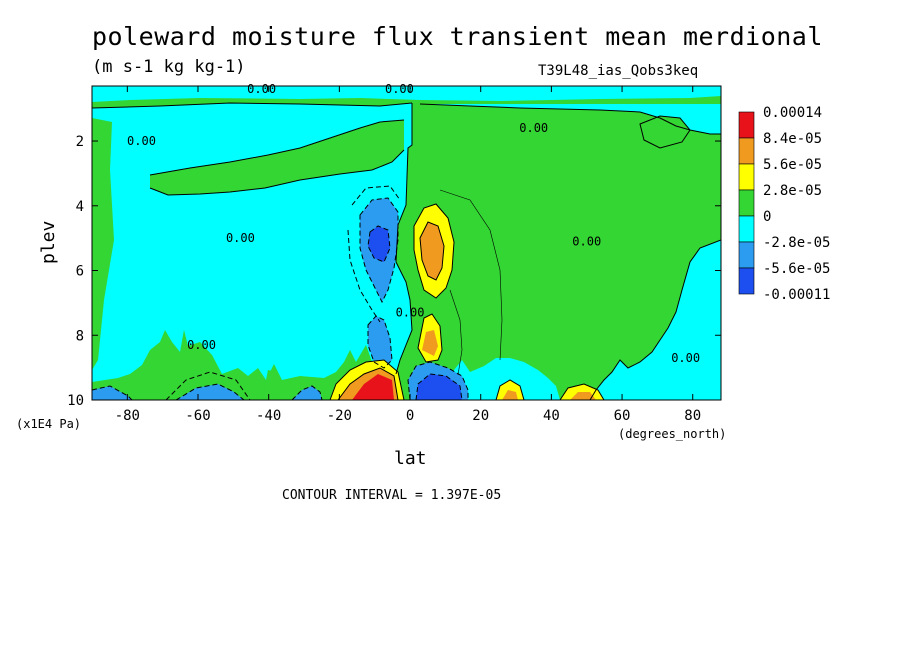 The image size is (904, 654). Describe the element at coordinates (432, 251) in the screenshot. I see `region-orange-north-upper` at that location.